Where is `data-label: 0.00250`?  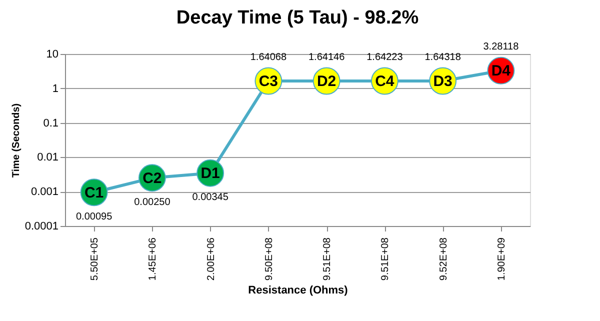
data-label: 0.00250 is located at coordinates (152, 202).